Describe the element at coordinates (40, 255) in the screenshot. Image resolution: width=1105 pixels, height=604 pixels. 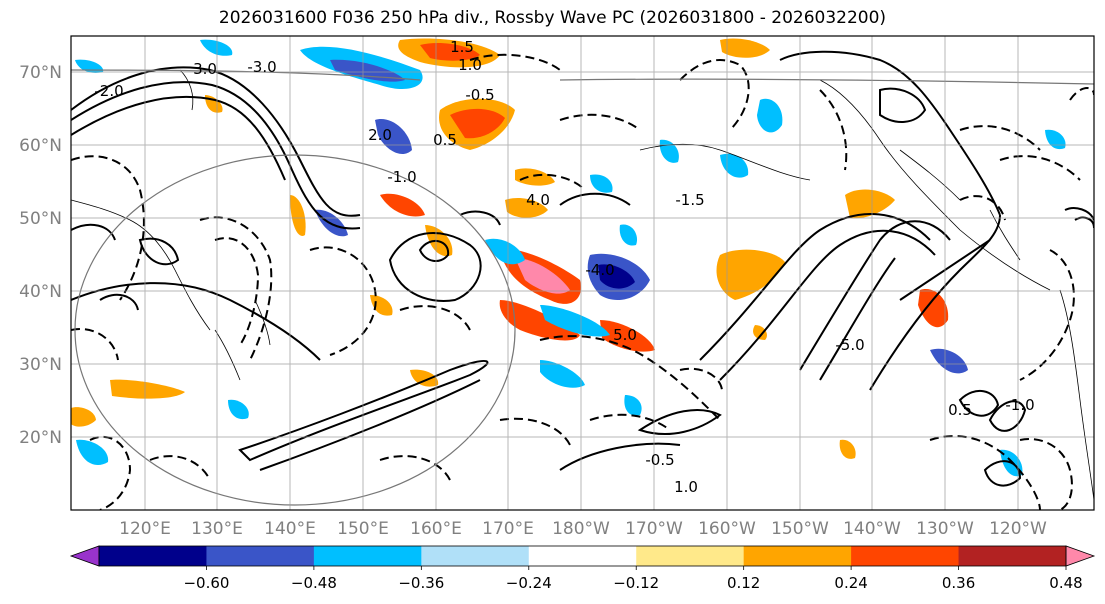
I see `latitude-labels: 70°N 60°N 50°N 40°N 30°N 20°N` at that location.